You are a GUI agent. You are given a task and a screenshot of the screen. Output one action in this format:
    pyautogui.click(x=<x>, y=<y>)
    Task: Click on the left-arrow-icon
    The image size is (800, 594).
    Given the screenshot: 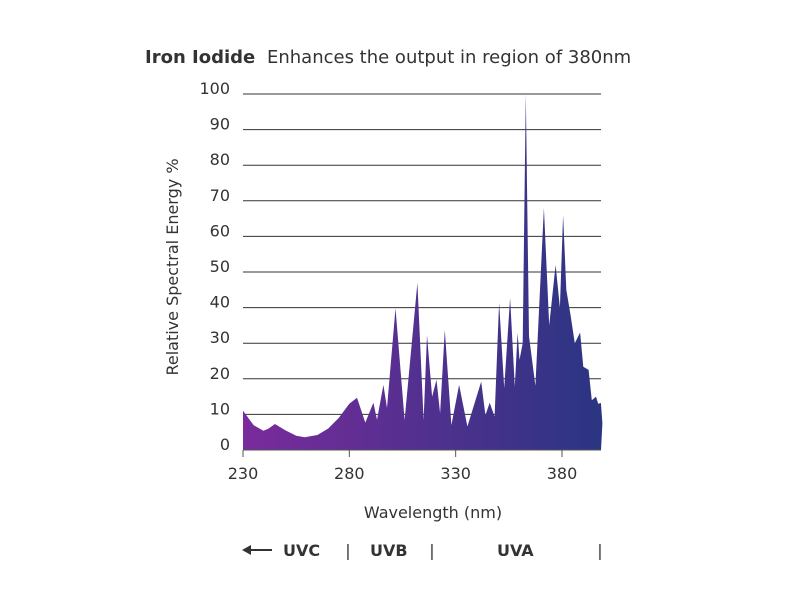 What is the action you would take?
    pyautogui.click(x=257, y=550)
    